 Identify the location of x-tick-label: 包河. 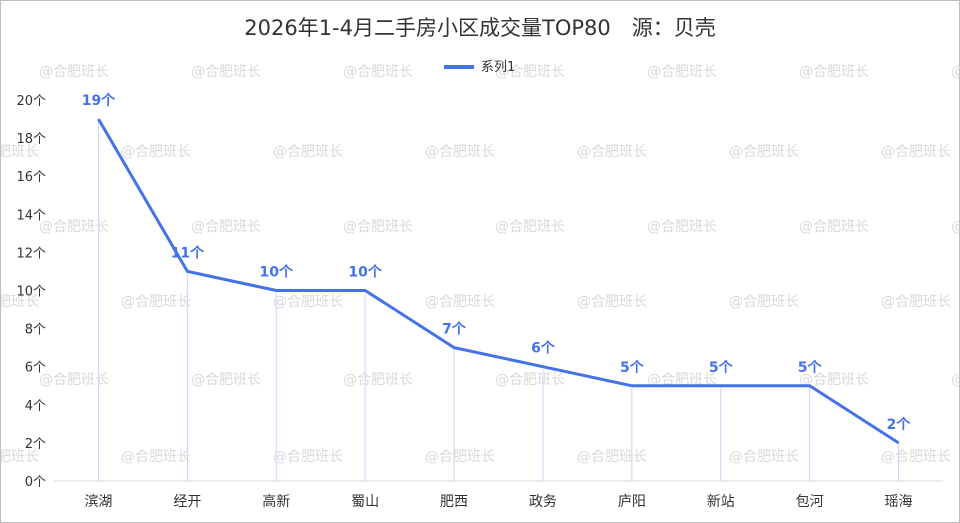
(810, 502).